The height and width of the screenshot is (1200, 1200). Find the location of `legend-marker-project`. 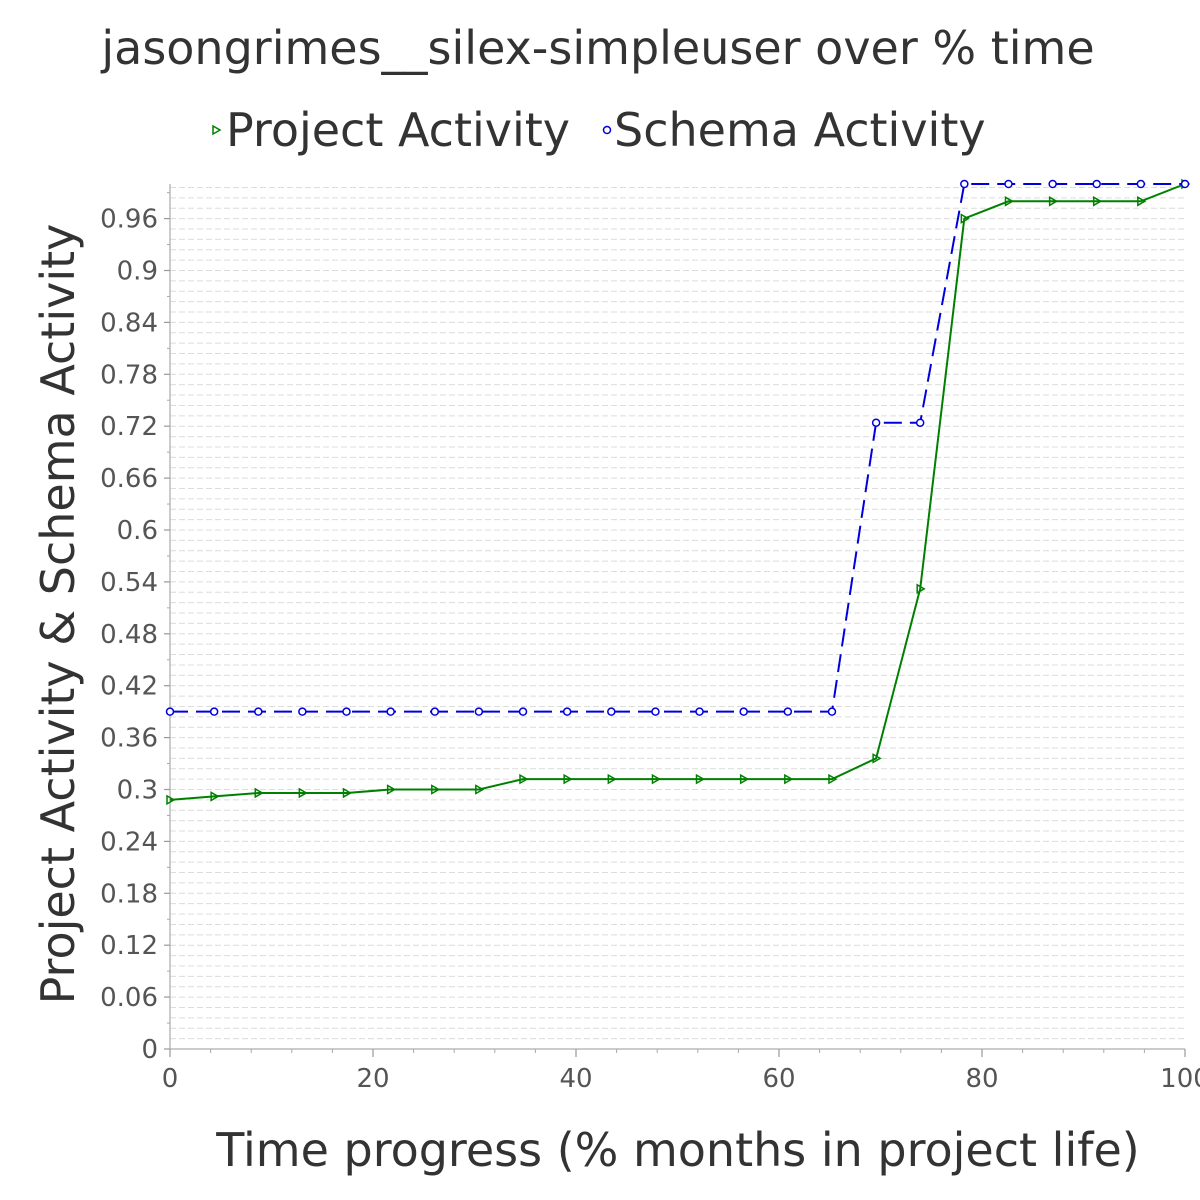

legend-marker-project is located at coordinates (217, 130).